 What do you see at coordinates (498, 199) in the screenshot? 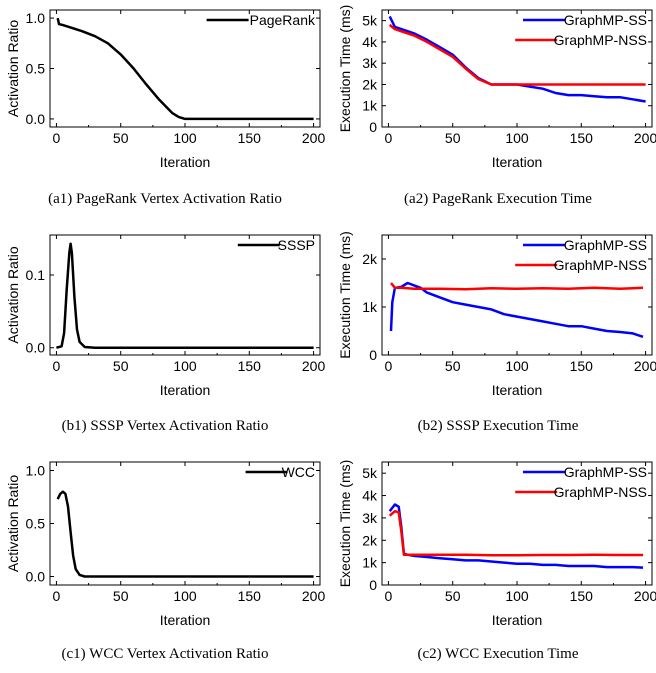
I see `figure-caption: (a2) PageRank Execution Time` at bounding box center [498, 199].